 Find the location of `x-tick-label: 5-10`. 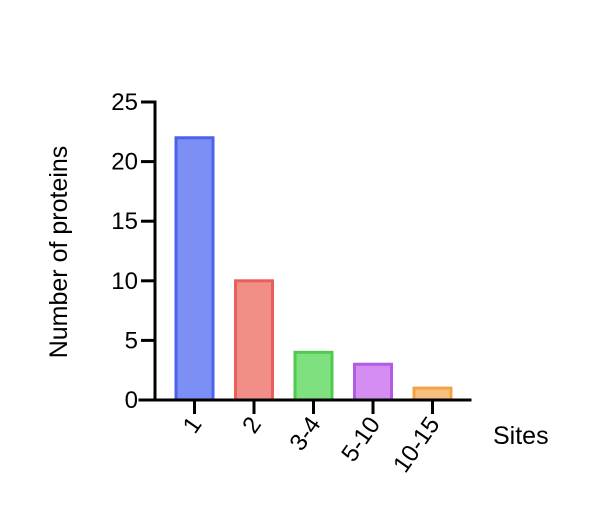

x-tick-label: 5-10 is located at coordinates (361, 439).